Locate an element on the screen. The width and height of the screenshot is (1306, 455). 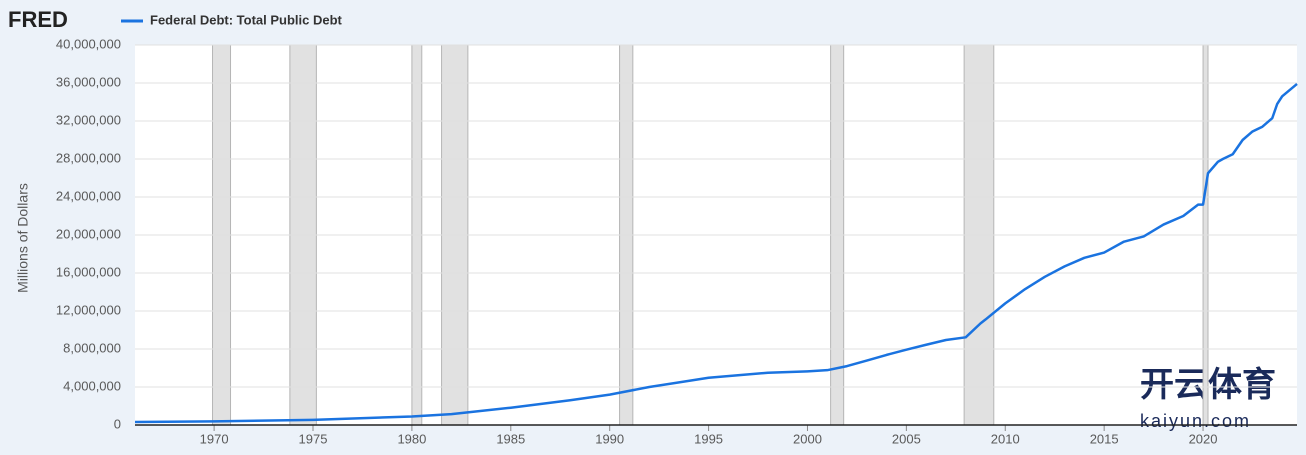
legend-label: Federal Debt: Total Public Debt is located at coordinates (246, 19).